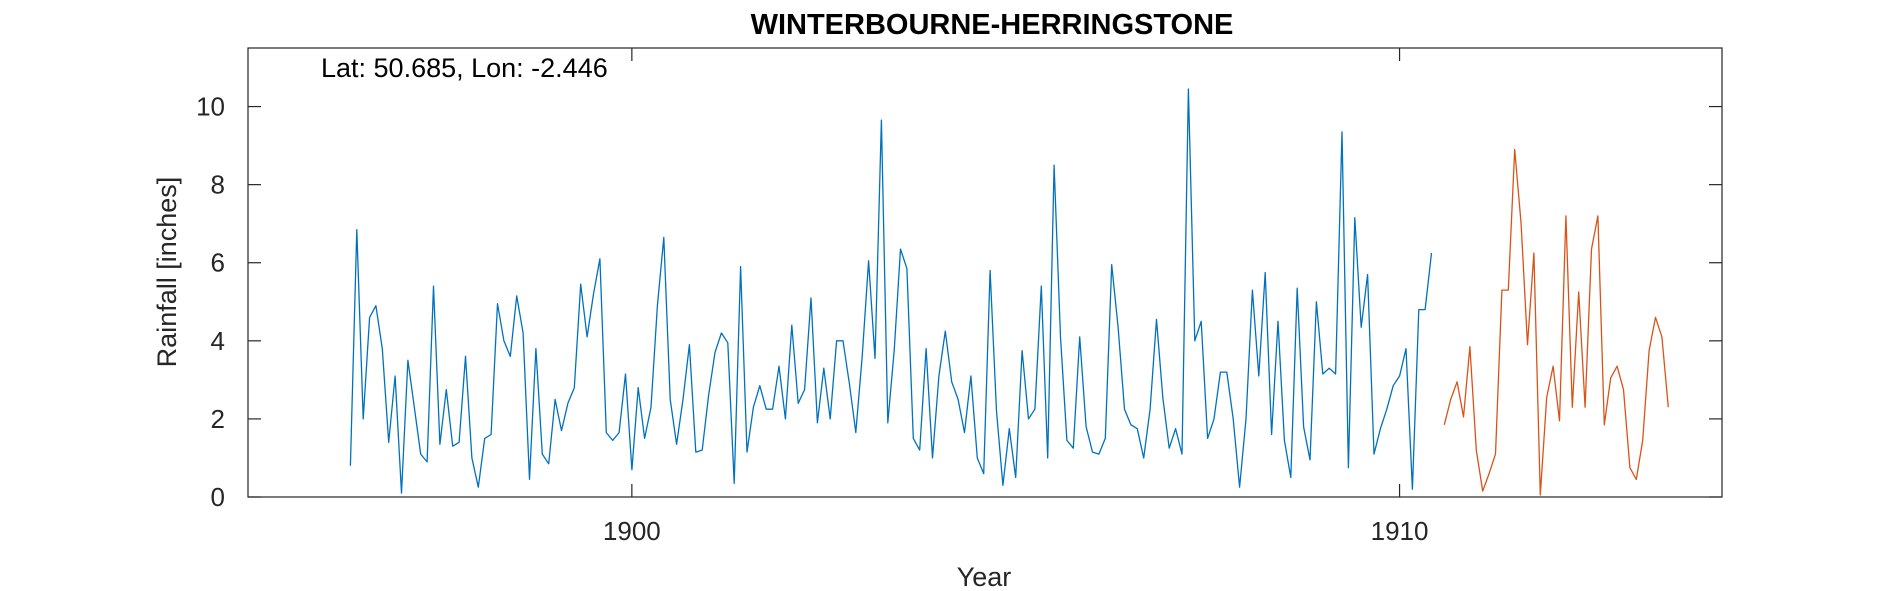 The image size is (1890, 591). What do you see at coordinates (632, 531) in the screenshot?
I see `x-tick-label: 1900` at bounding box center [632, 531].